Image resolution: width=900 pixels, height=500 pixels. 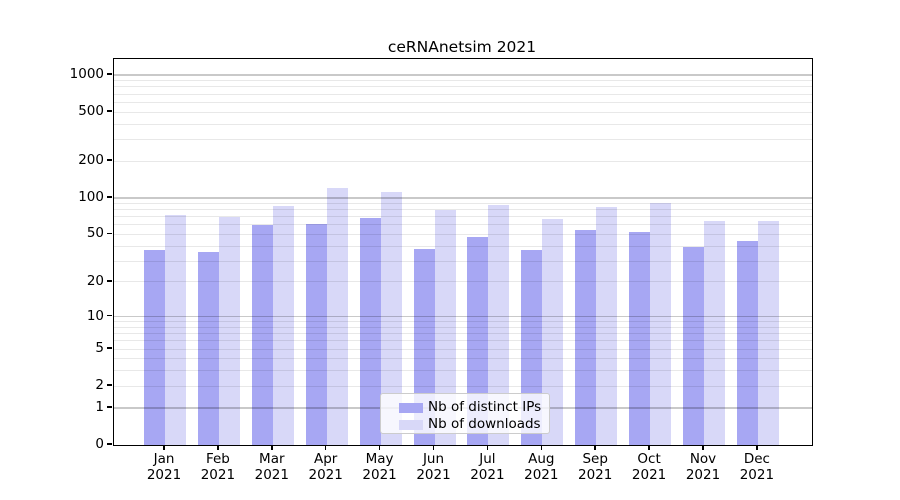 I want to click on ytick-label-10: 10, so click(x=95, y=315).